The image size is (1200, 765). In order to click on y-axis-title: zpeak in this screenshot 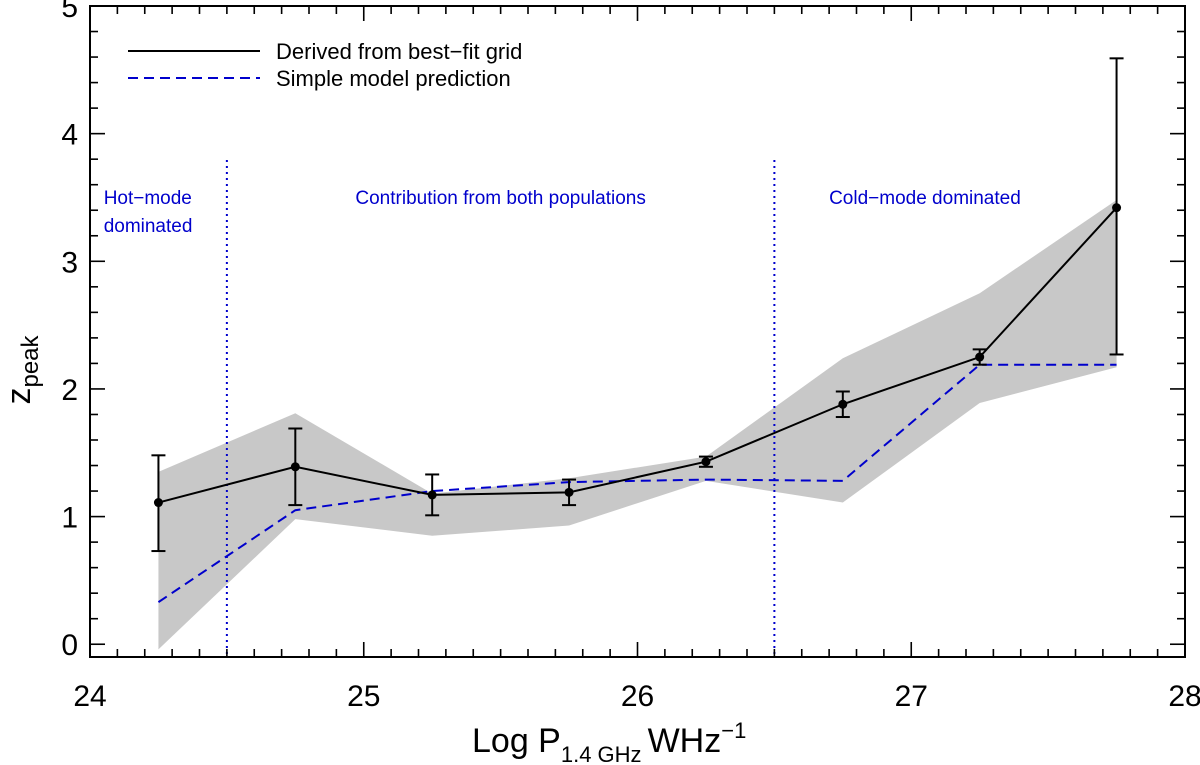, I will do `click(22, 369)`.